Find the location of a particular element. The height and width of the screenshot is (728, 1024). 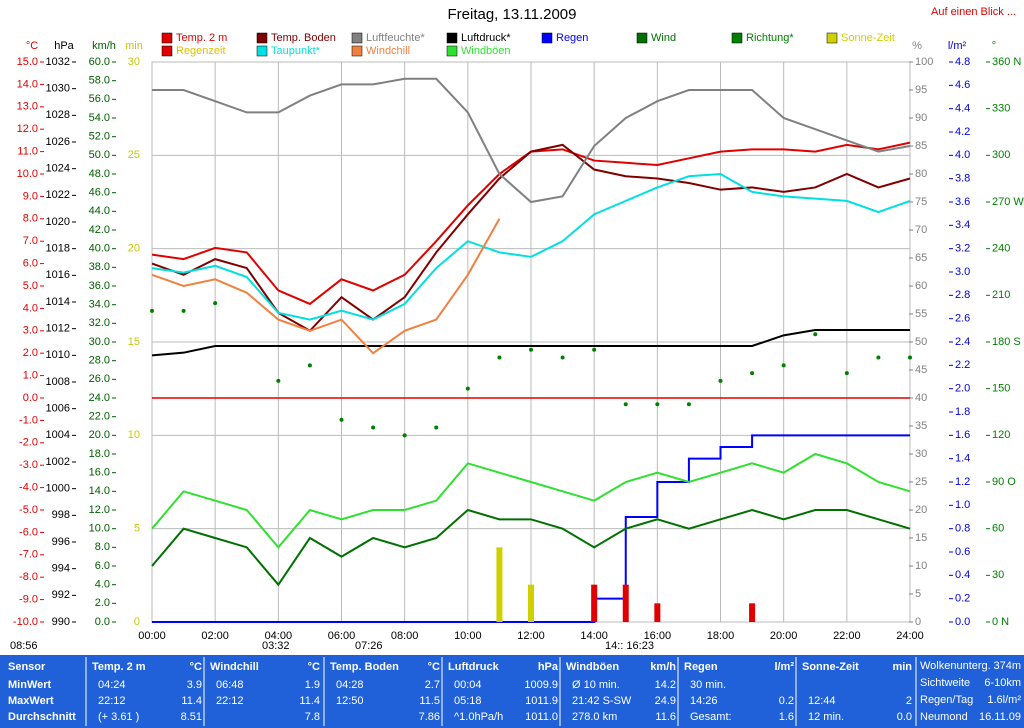

row-name: MinWert is located at coordinates (30, 685).